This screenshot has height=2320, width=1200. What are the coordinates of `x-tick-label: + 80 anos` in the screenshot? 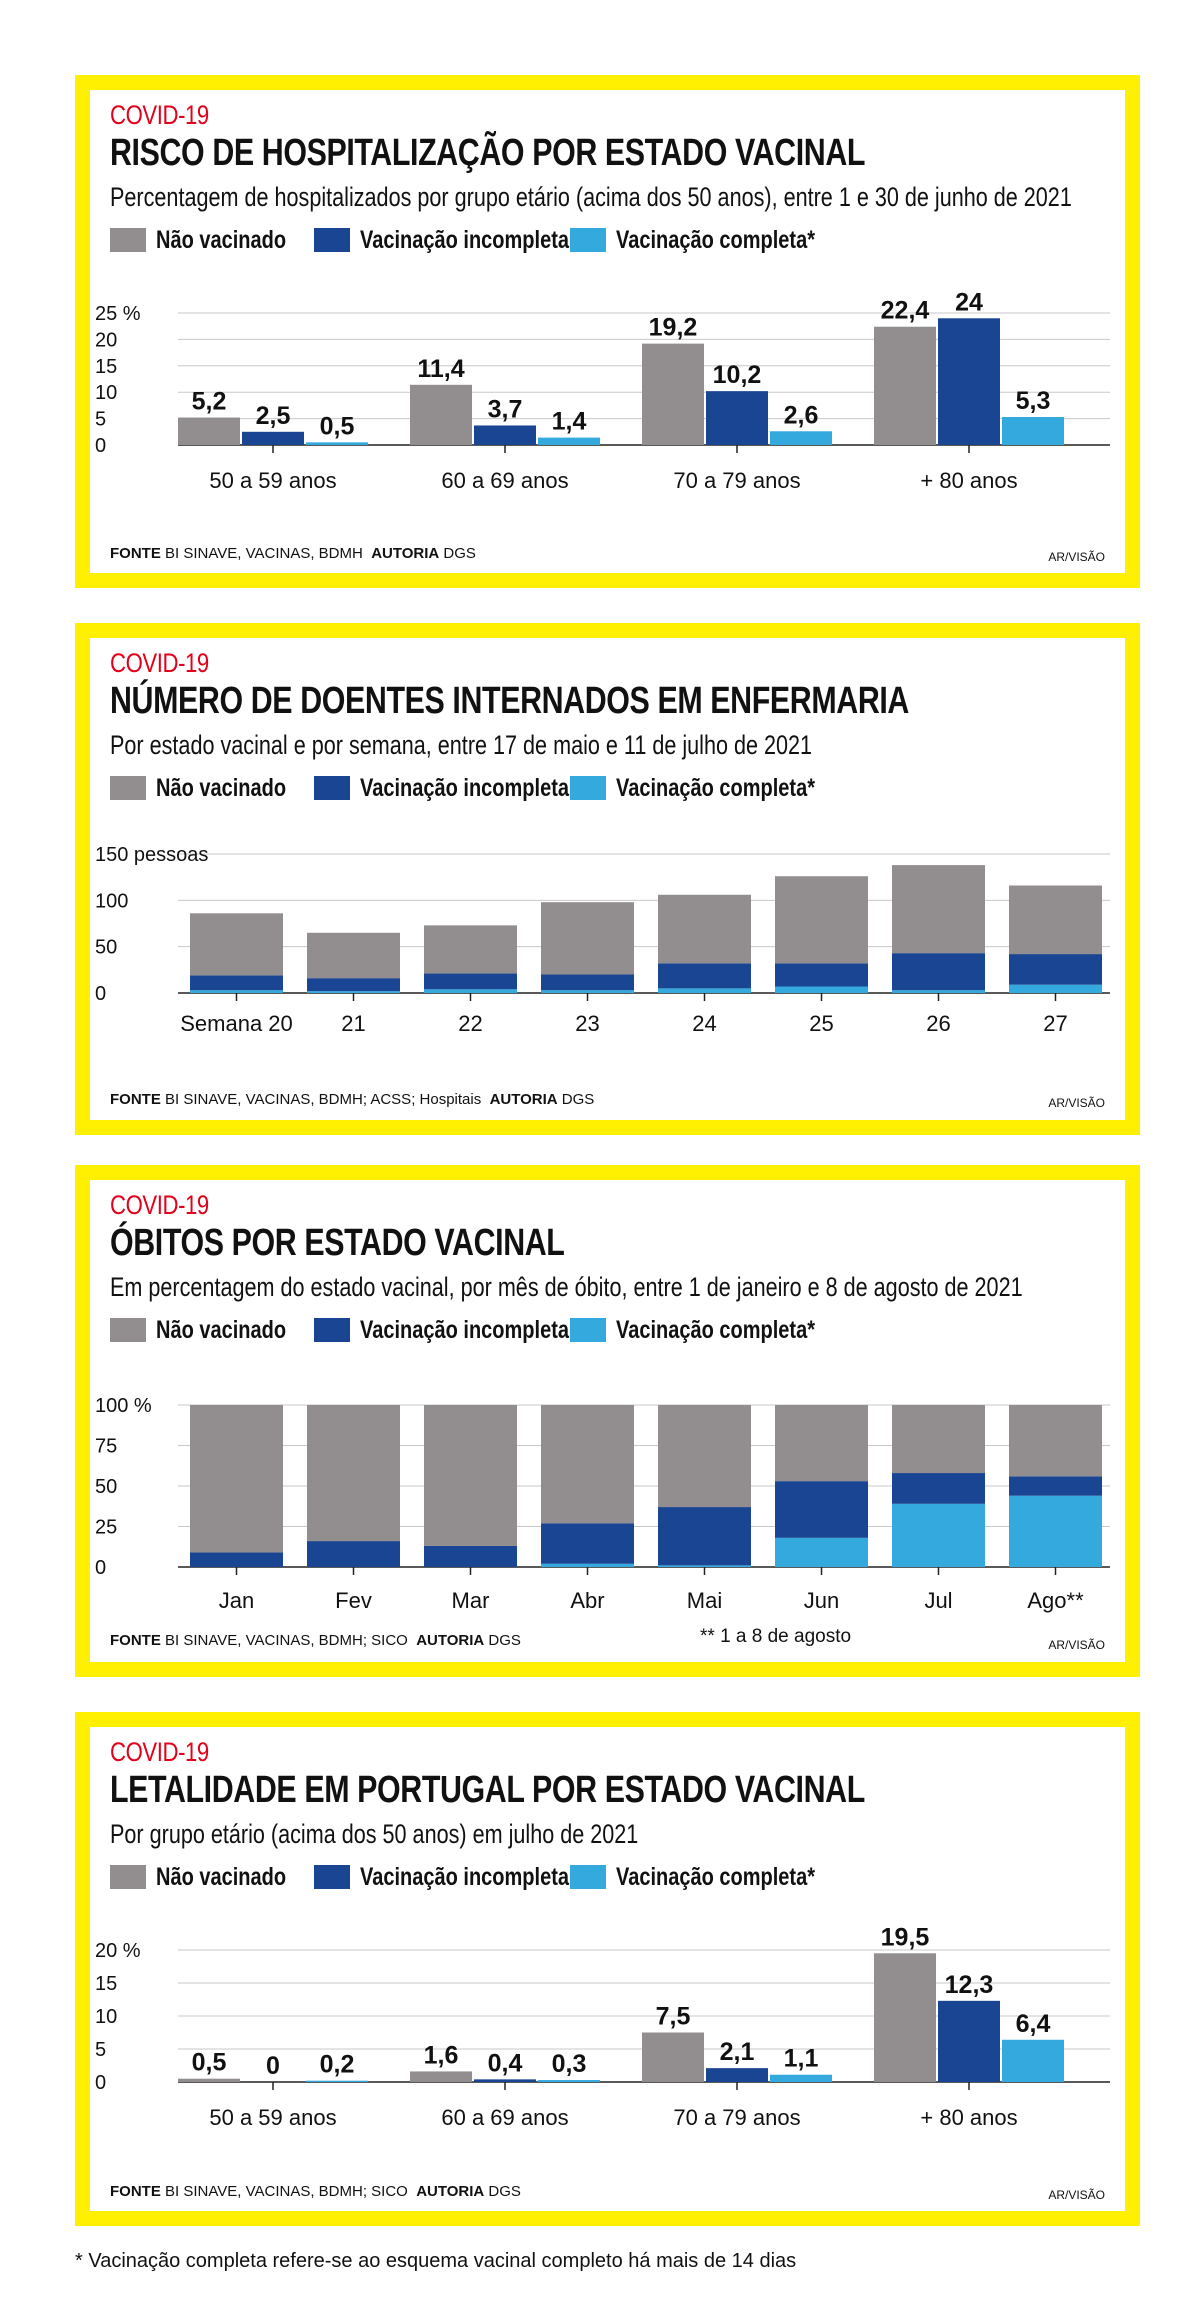 It's located at (968, 480).